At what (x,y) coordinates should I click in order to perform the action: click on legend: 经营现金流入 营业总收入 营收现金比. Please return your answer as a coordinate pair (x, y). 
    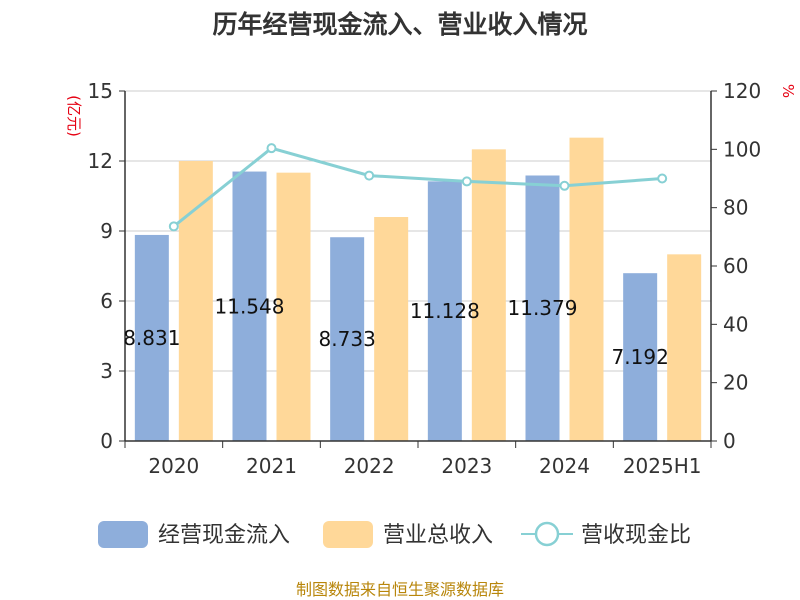
    Looking at the image, I should click on (394, 534).